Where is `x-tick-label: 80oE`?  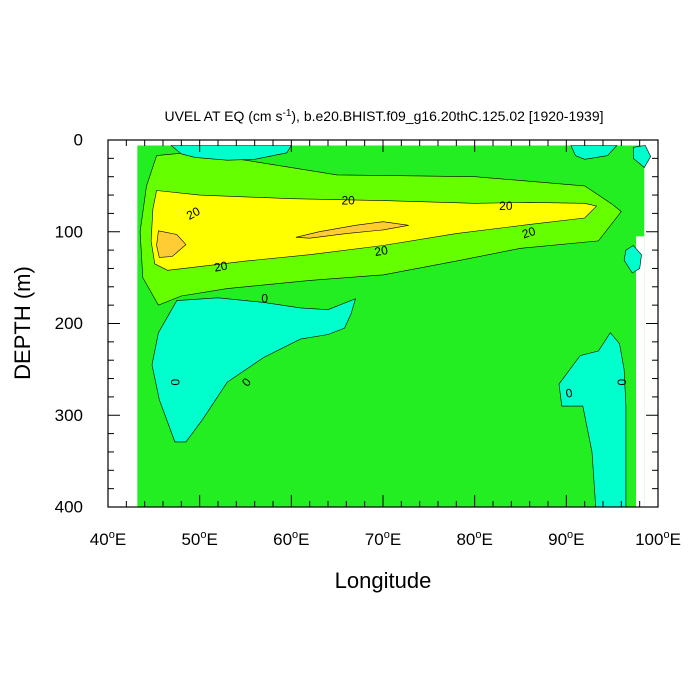 x-tick-label: 80oE is located at coordinates (474, 539).